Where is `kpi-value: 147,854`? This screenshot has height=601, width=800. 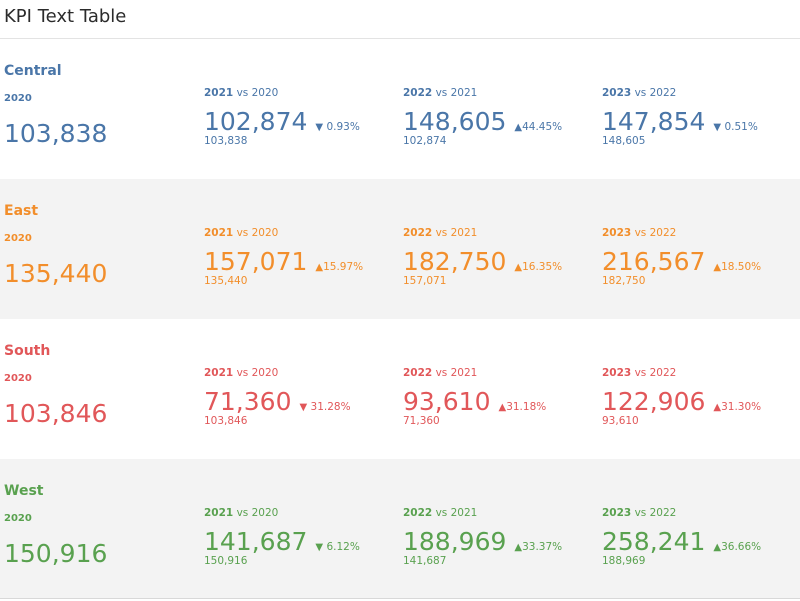 kpi-value: 147,854 is located at coordinates (654, 121).